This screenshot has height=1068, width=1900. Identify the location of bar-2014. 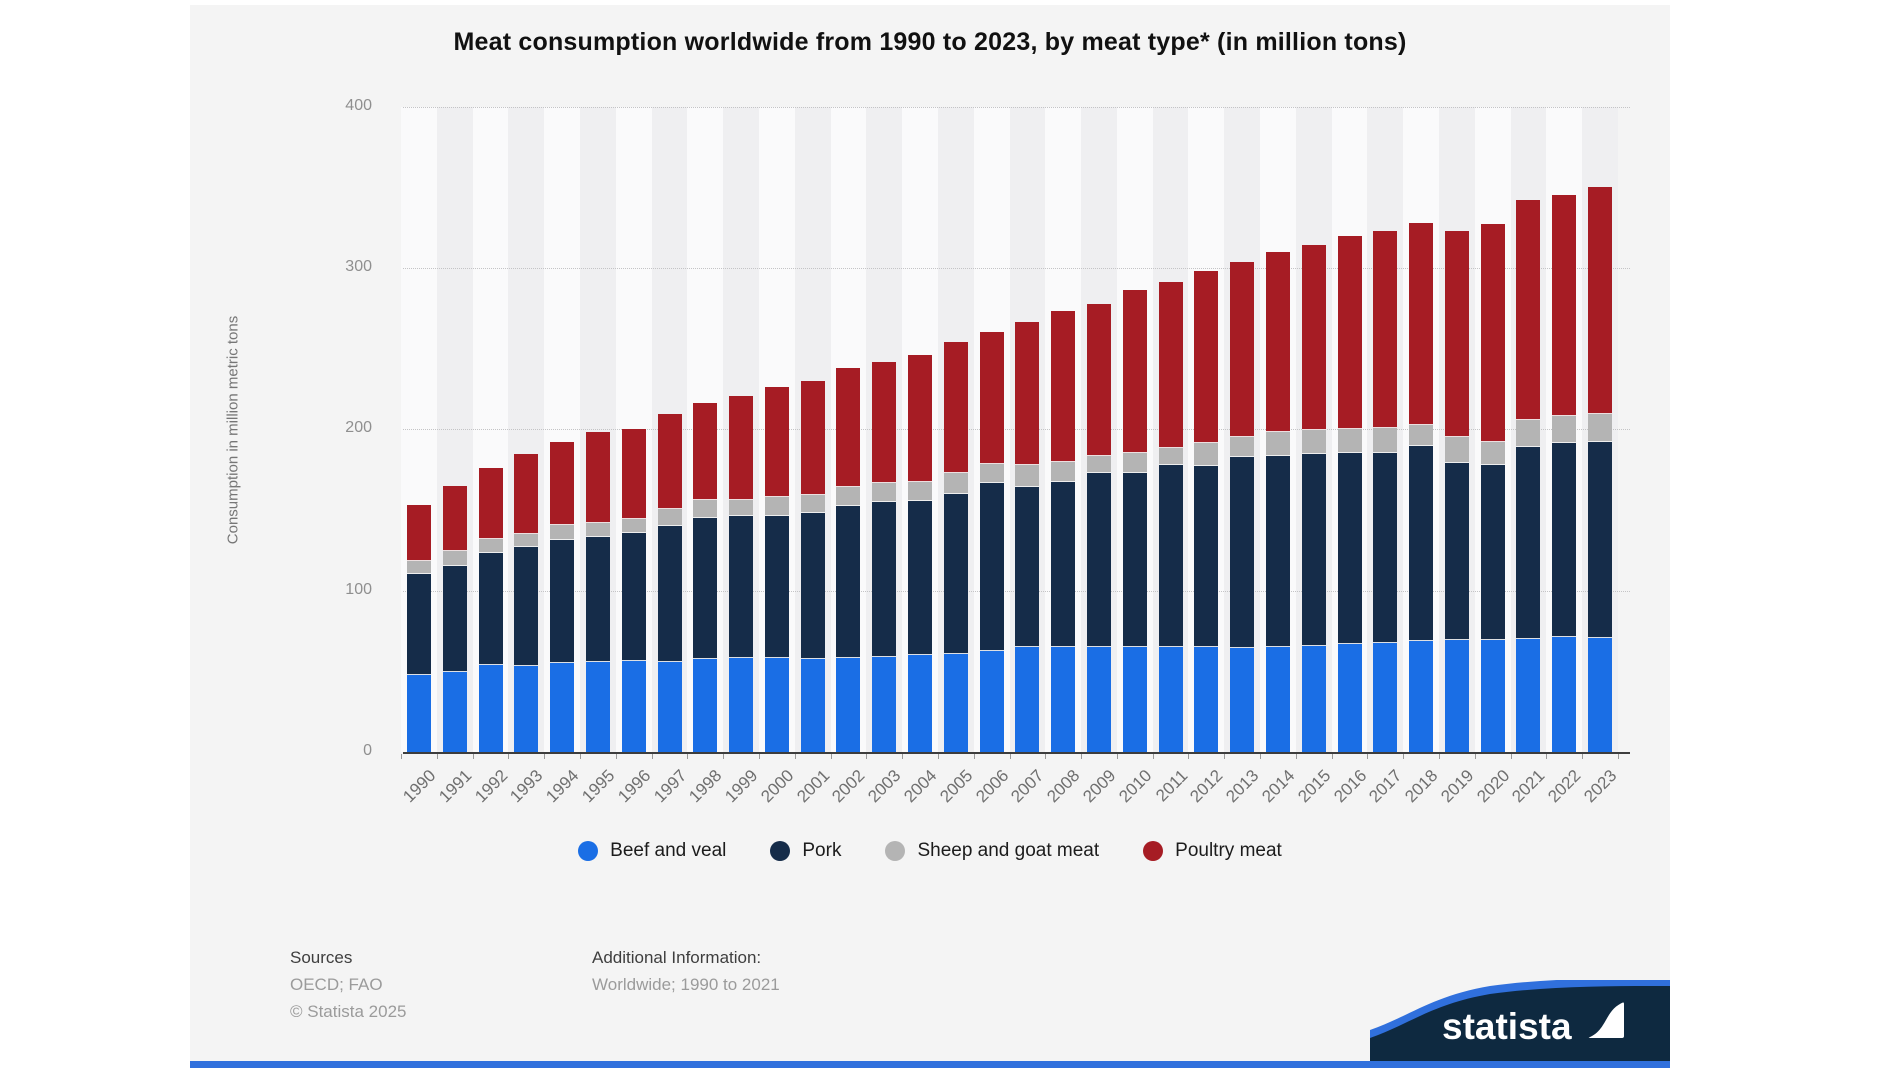
(1277, 502).